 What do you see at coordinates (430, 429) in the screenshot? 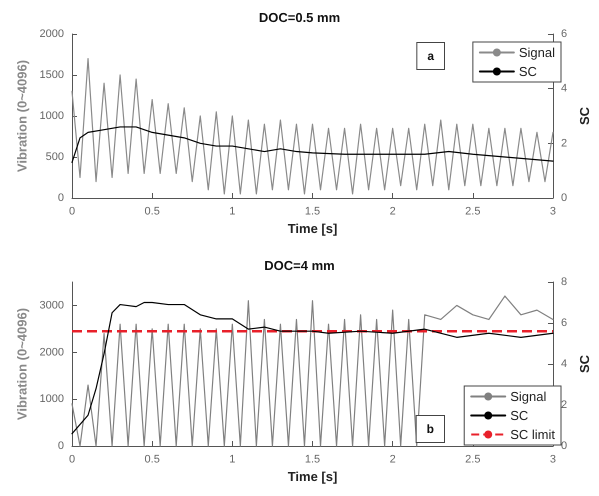
I see `annotation: b` at bounding box center [430, 429].